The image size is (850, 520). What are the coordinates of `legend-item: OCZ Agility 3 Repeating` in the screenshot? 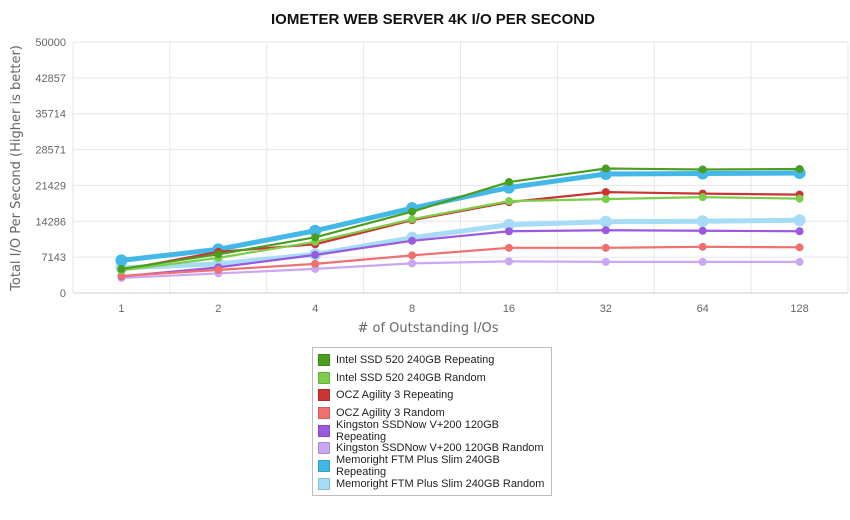 It's located at (434, 395).